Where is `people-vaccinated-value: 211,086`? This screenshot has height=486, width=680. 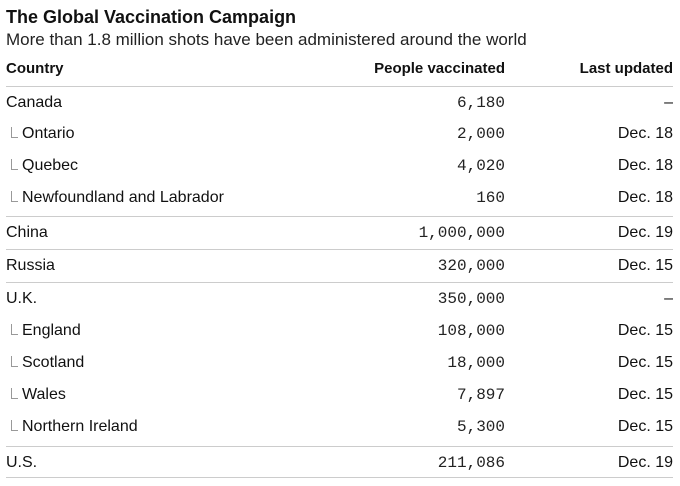 people-vaccinated-value: 211,086 is located at coordinates (471, 463).